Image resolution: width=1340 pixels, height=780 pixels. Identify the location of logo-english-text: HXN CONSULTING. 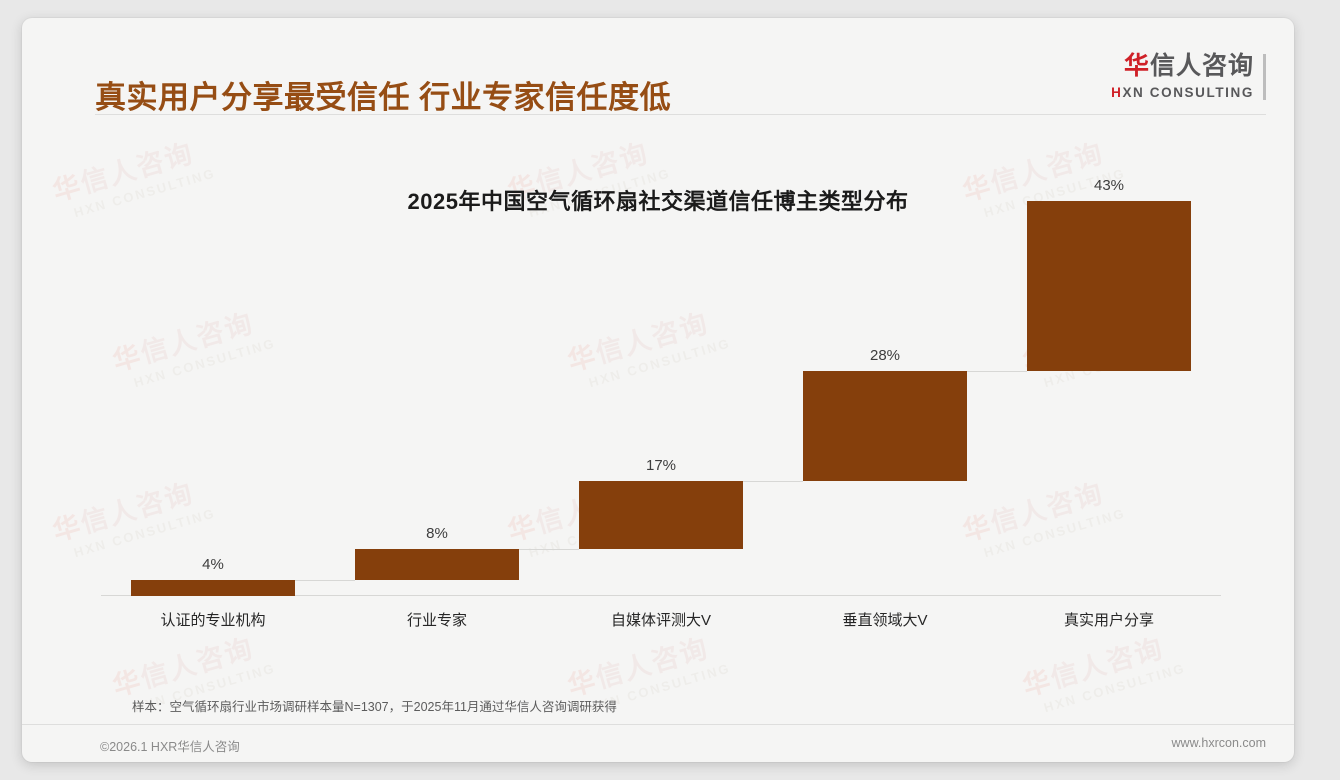
(1182, 93).